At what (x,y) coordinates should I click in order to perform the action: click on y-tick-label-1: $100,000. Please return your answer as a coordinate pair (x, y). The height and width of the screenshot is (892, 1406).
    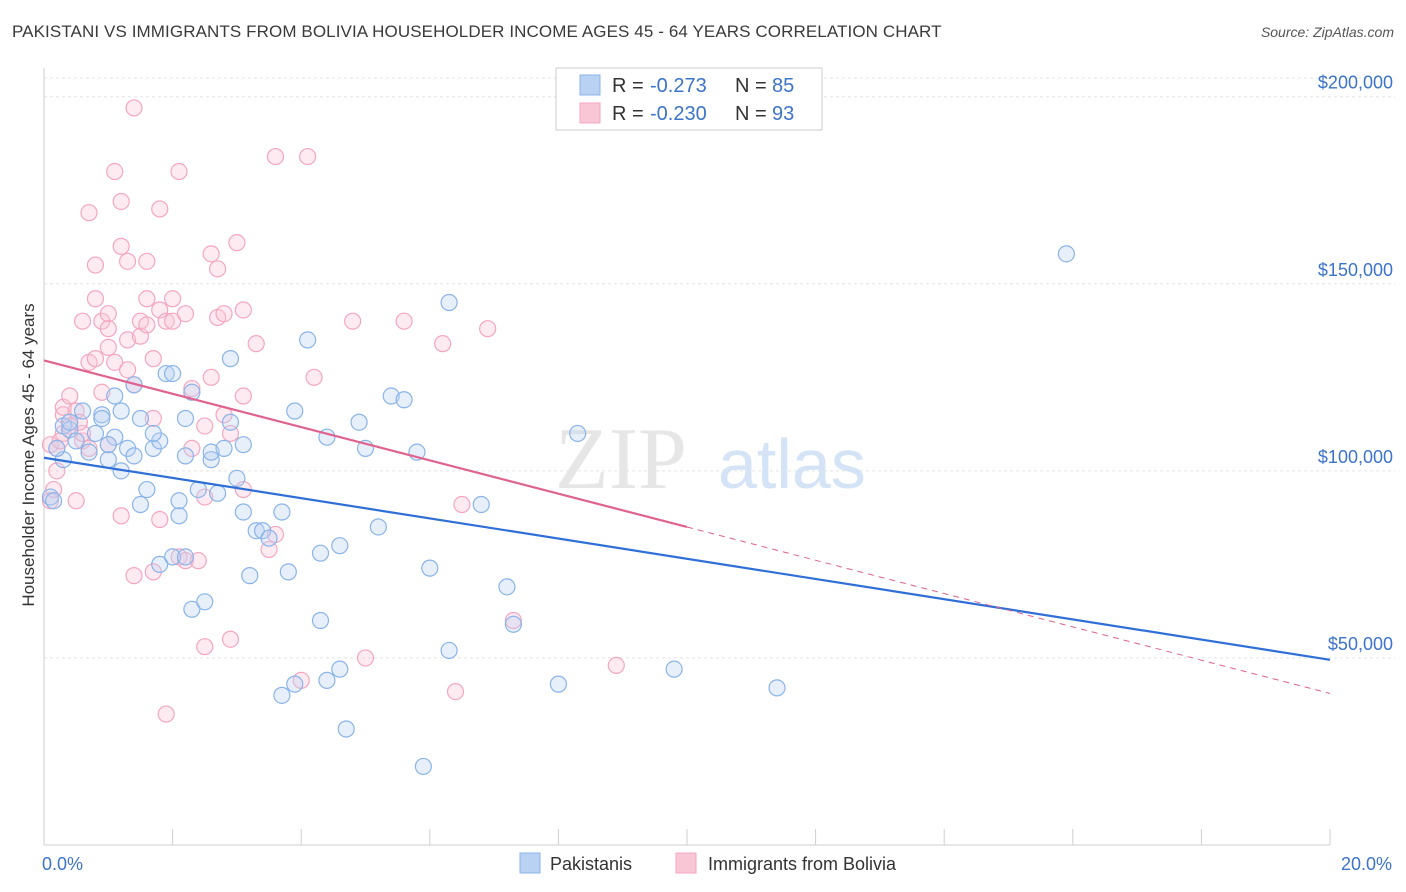
    Looking at the image, I should click on (1355, 457).